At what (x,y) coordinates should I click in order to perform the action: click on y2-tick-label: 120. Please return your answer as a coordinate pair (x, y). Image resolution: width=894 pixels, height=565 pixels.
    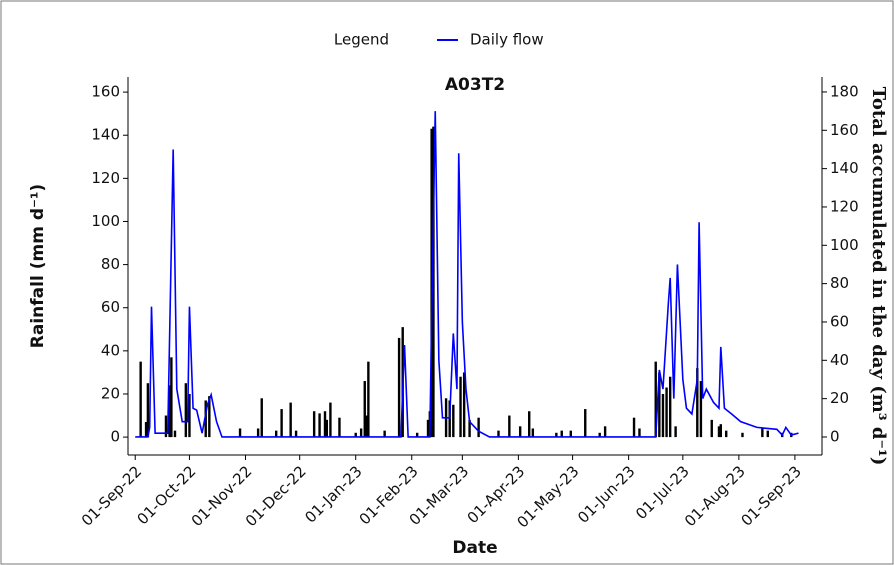
    Looking at the image, I should click on (844, 206).